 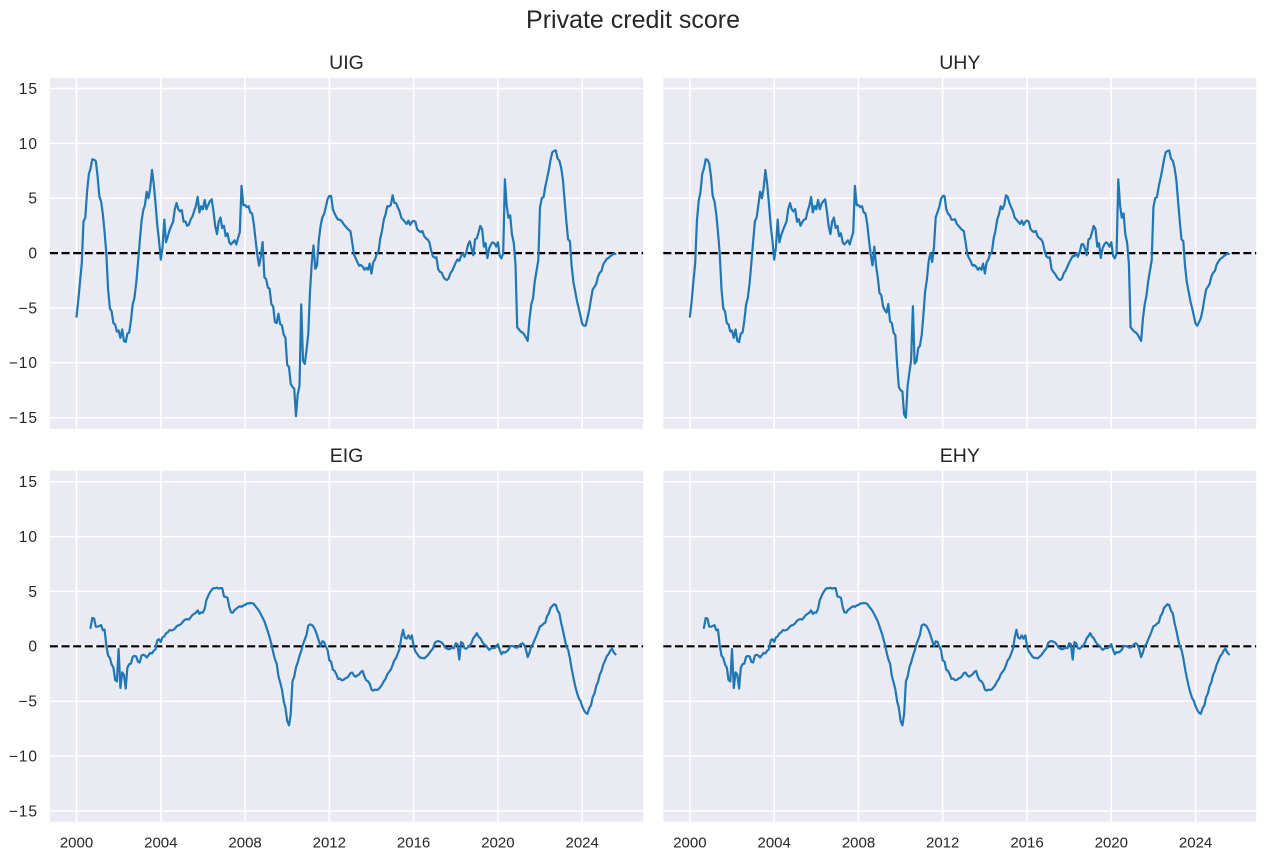 What do you see at coordinates (347, 456) in the screenshot?
I see `svg-text: EIG` at bounding box center [347, 456].